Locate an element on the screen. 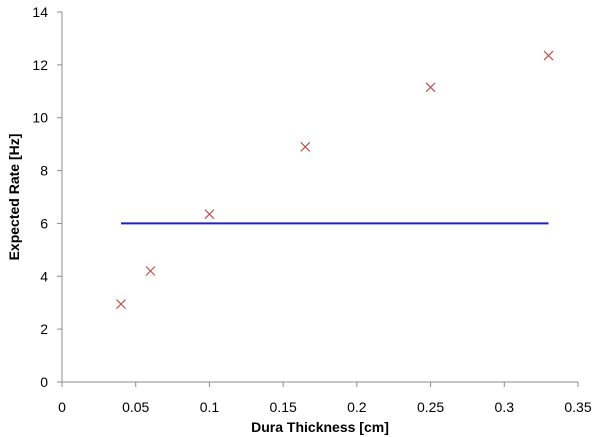  y-tick-label: 12 is located at coordinates (40, 65).